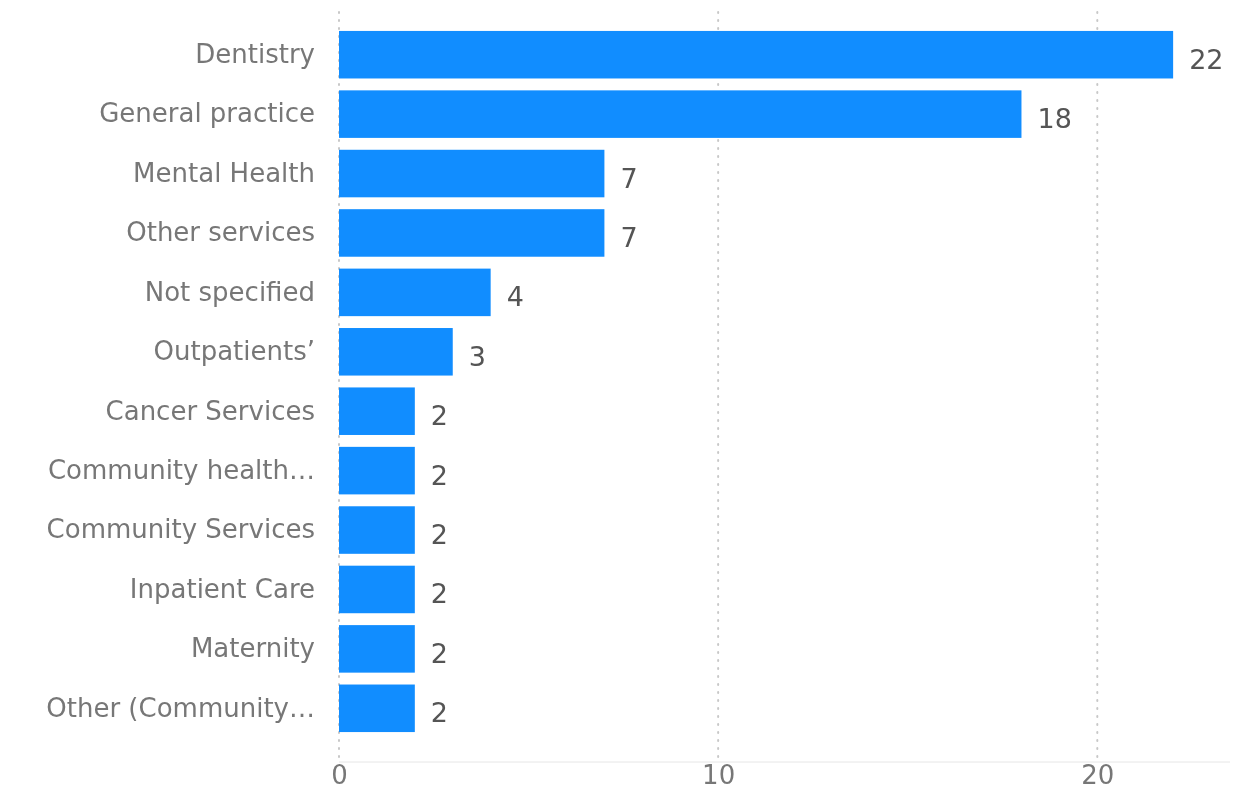  Describe the element at coordinates (1098, 775) in the screenshot. I see `x-tick-label: 20` at that location.